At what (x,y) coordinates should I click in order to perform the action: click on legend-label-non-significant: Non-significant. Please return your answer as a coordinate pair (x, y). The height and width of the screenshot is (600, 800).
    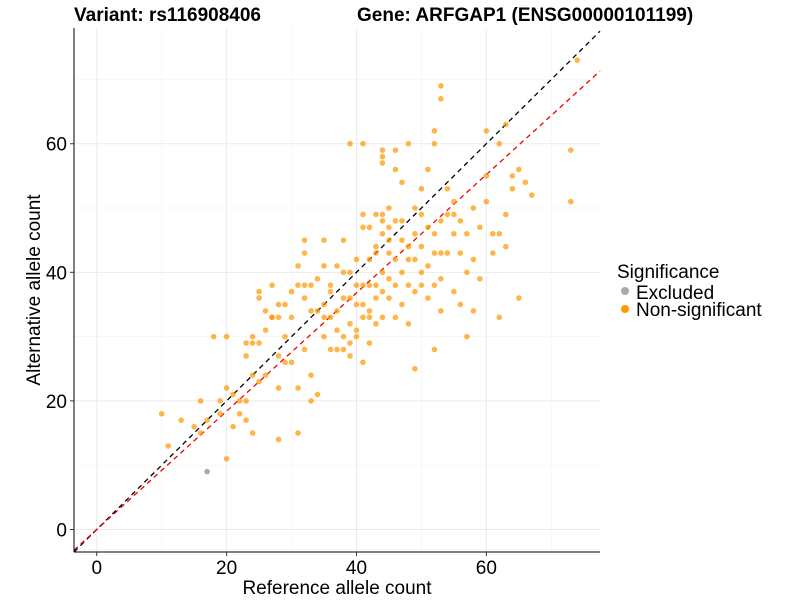
    Looking at the image, I should click on (699, 310).